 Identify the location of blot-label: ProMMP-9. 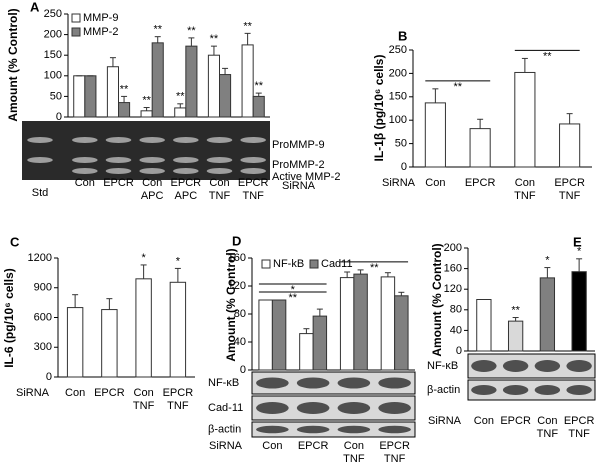
(298, 145).